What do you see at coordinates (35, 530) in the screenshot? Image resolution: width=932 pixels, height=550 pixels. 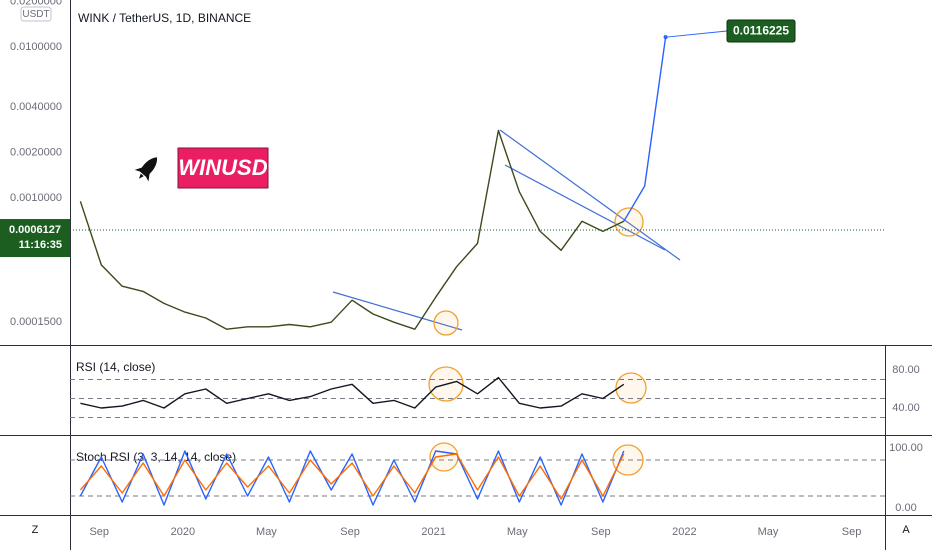 I see `timezone-button: Z` at bounding box center [35, 530].